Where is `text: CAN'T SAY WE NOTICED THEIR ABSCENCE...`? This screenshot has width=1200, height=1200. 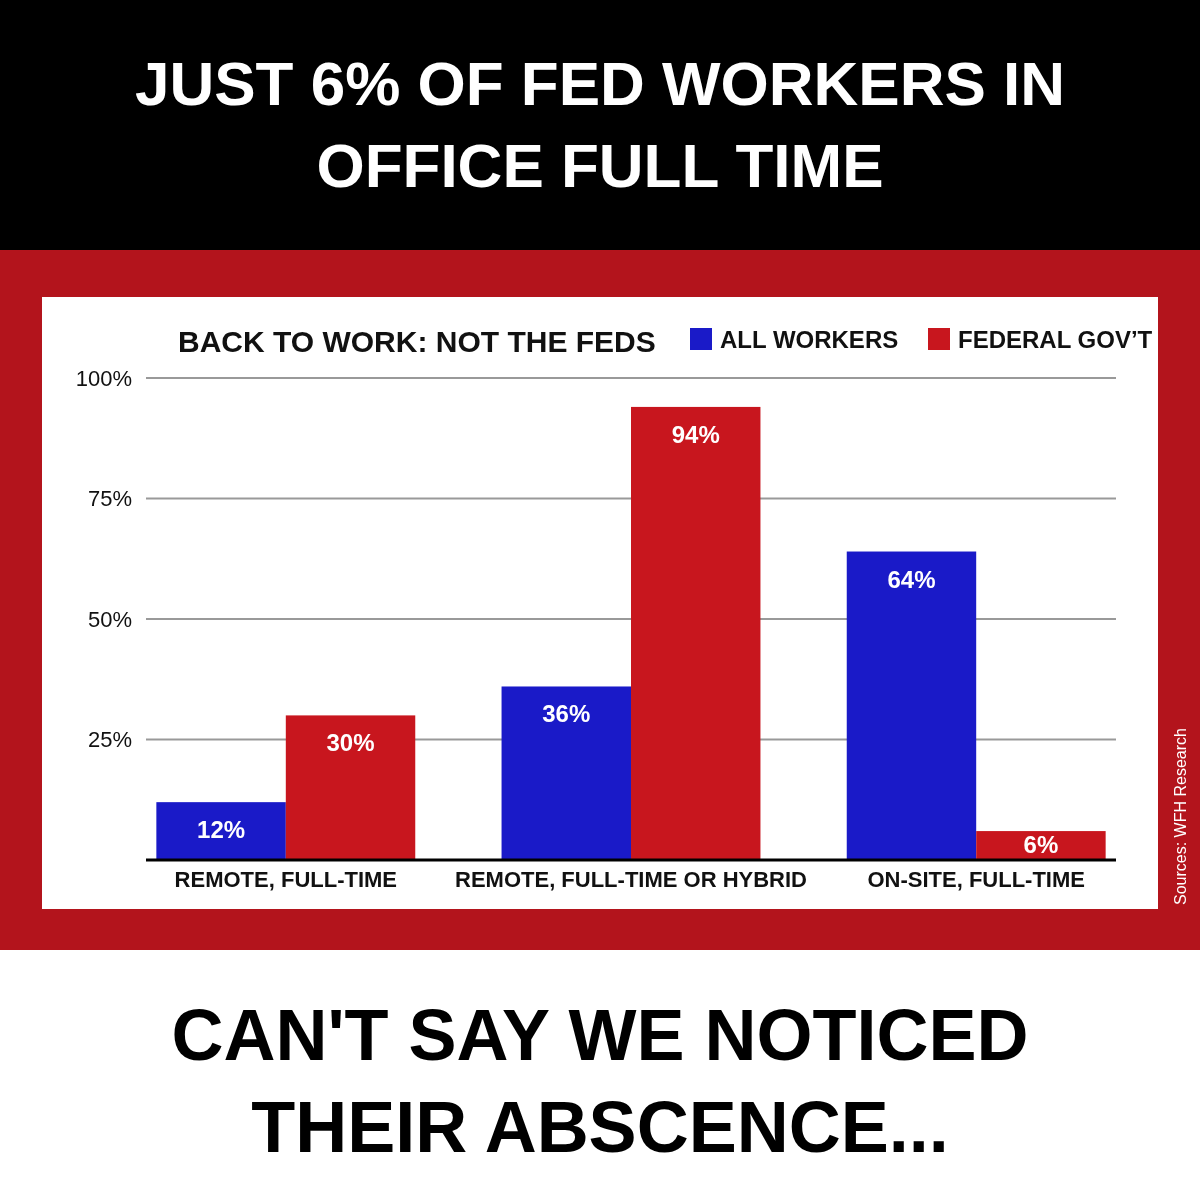
text: CAN'T SAY WE NOTICED THEIR ABSCENCE... is located at coordinates (600, 1081).